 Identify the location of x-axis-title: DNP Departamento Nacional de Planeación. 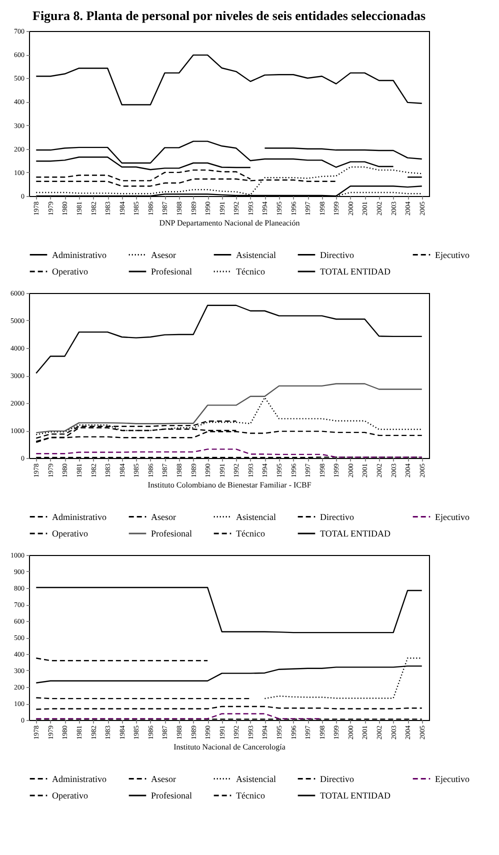
(229, 223).